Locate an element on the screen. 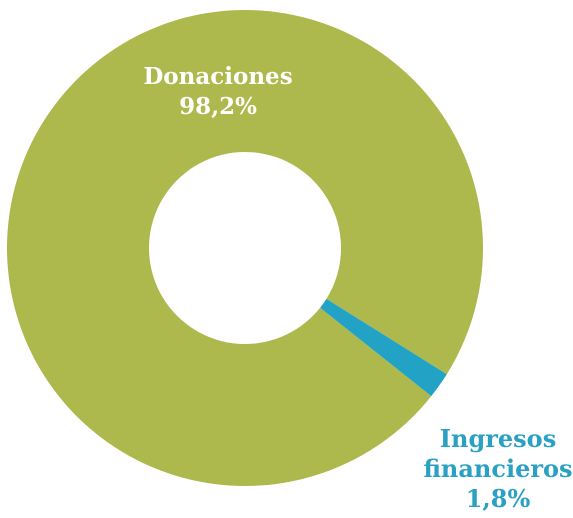 Image resolution: width=573 pixels, height=518 pixels. slice-label: Donaciones 98,2% is located at coordinates (218, 92).